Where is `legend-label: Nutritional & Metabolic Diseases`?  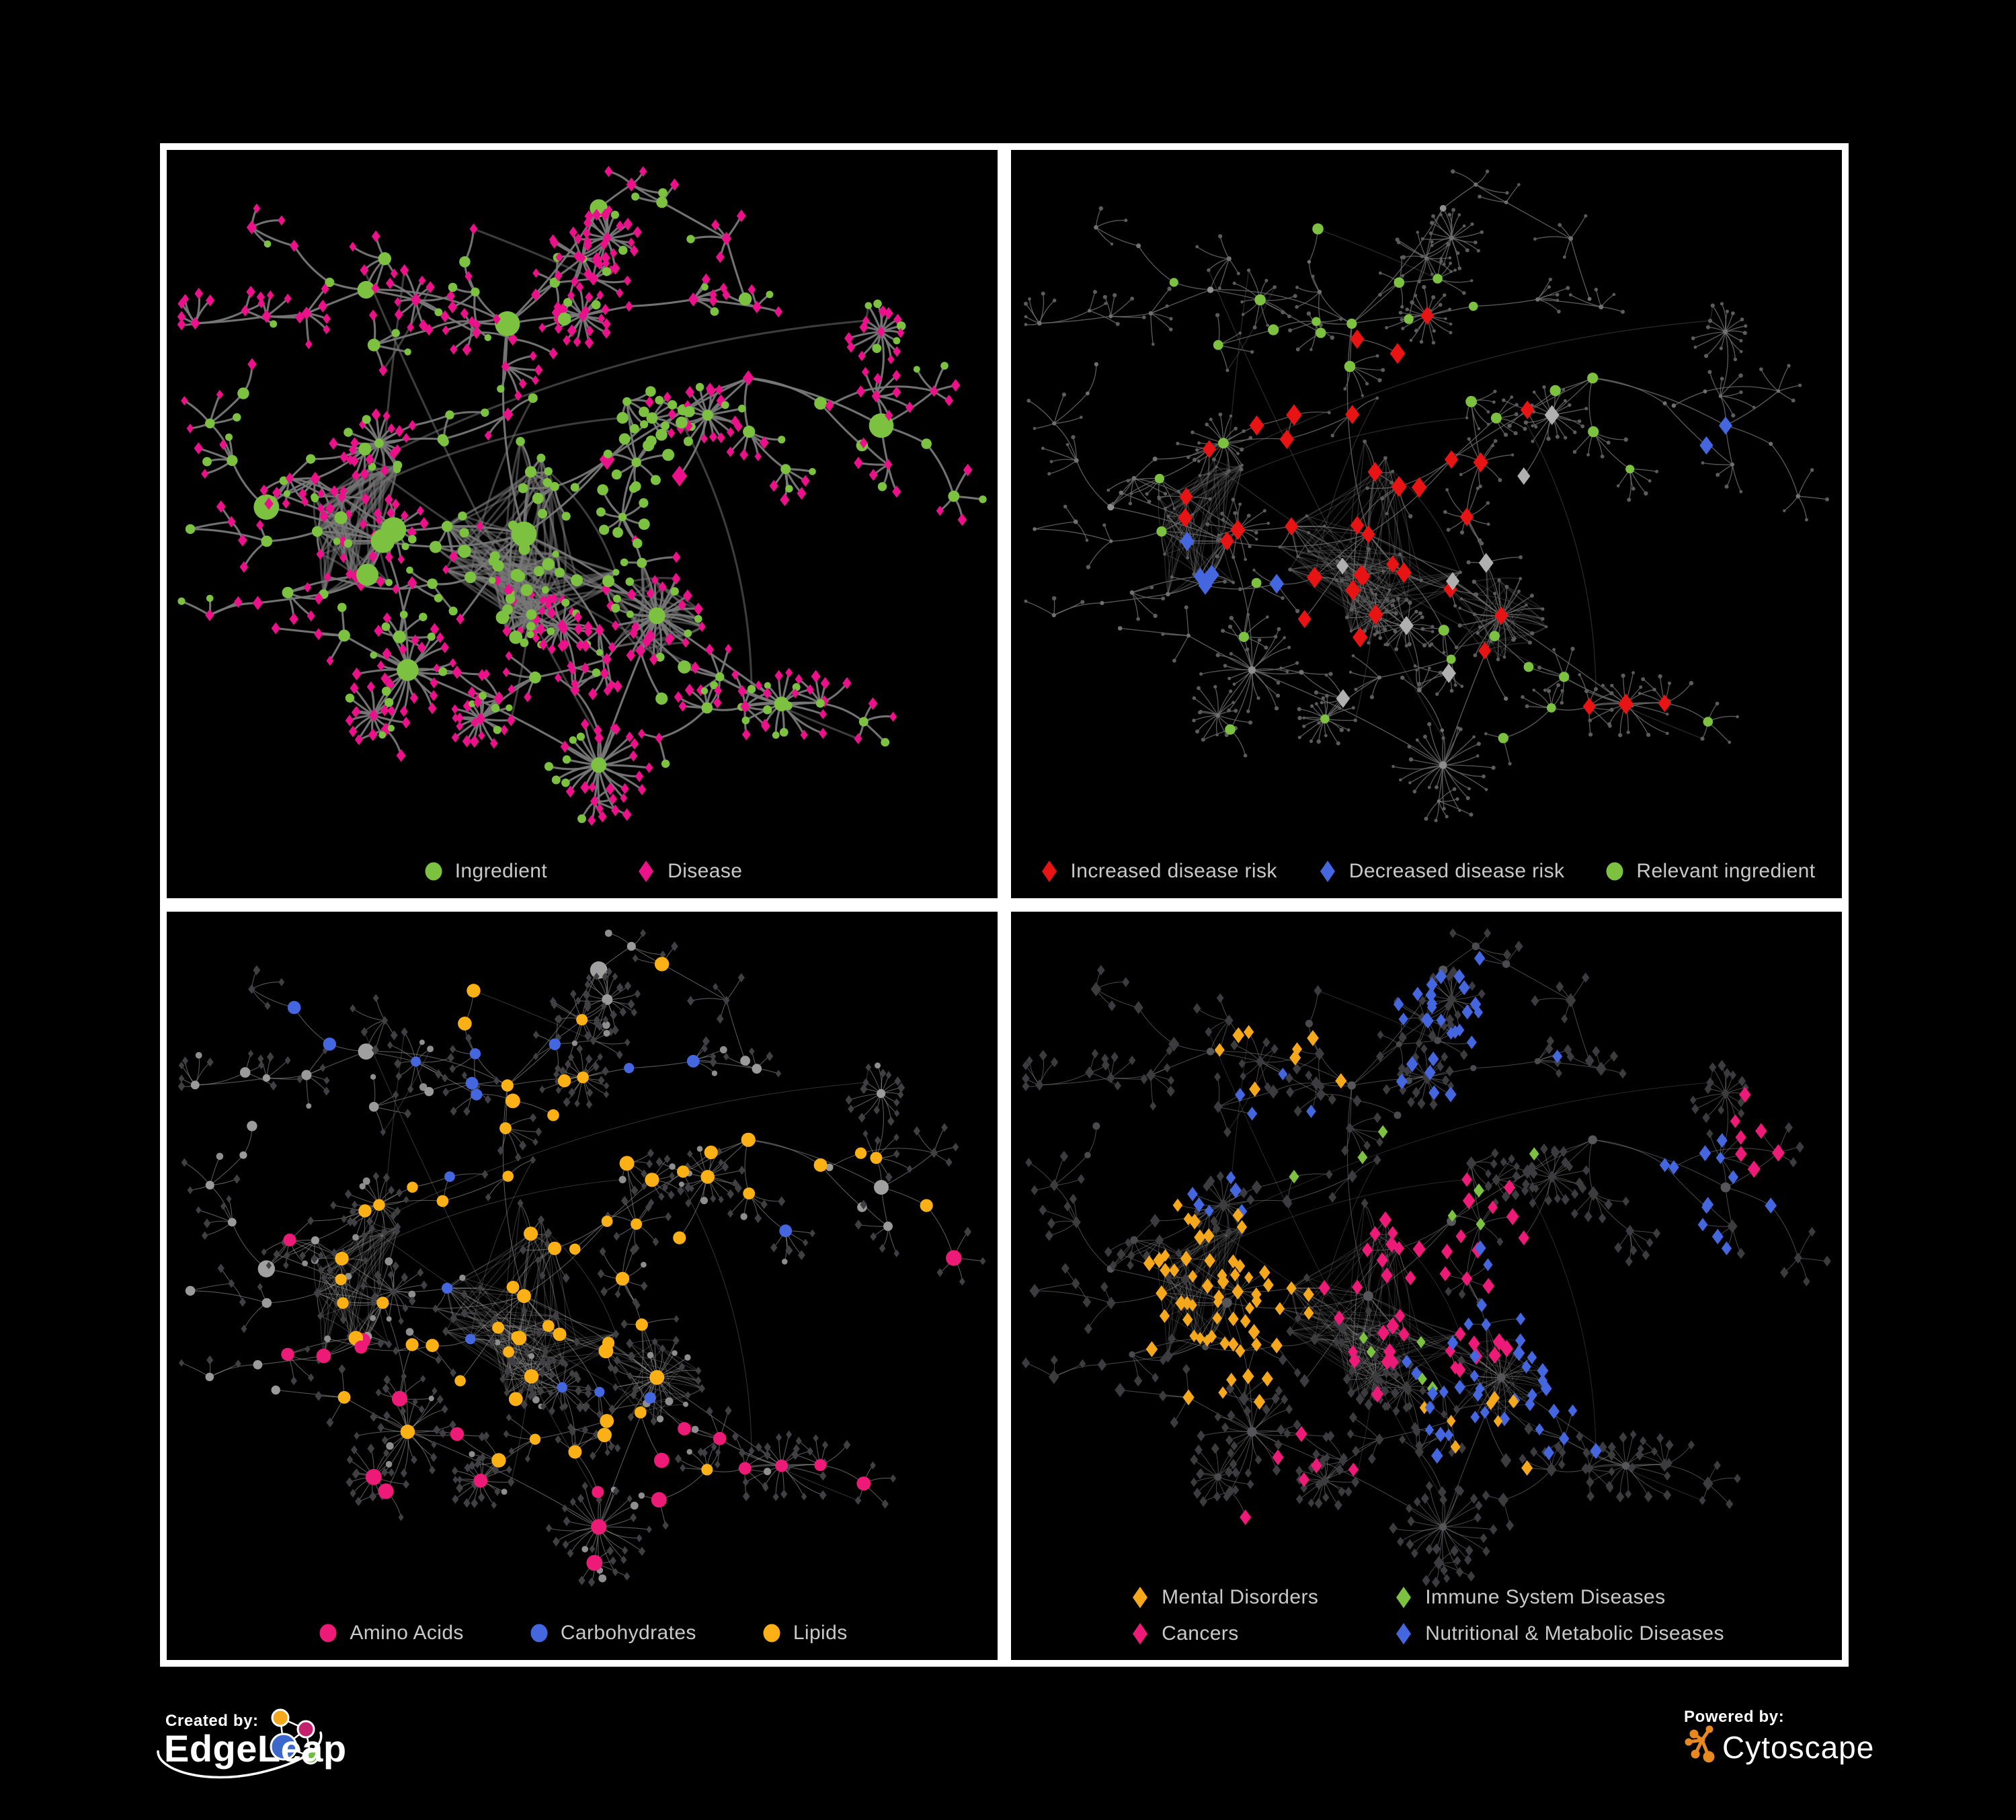
legend-label: Nutritional & Metabolic Diseases is located at coordinates (1574, 1633).